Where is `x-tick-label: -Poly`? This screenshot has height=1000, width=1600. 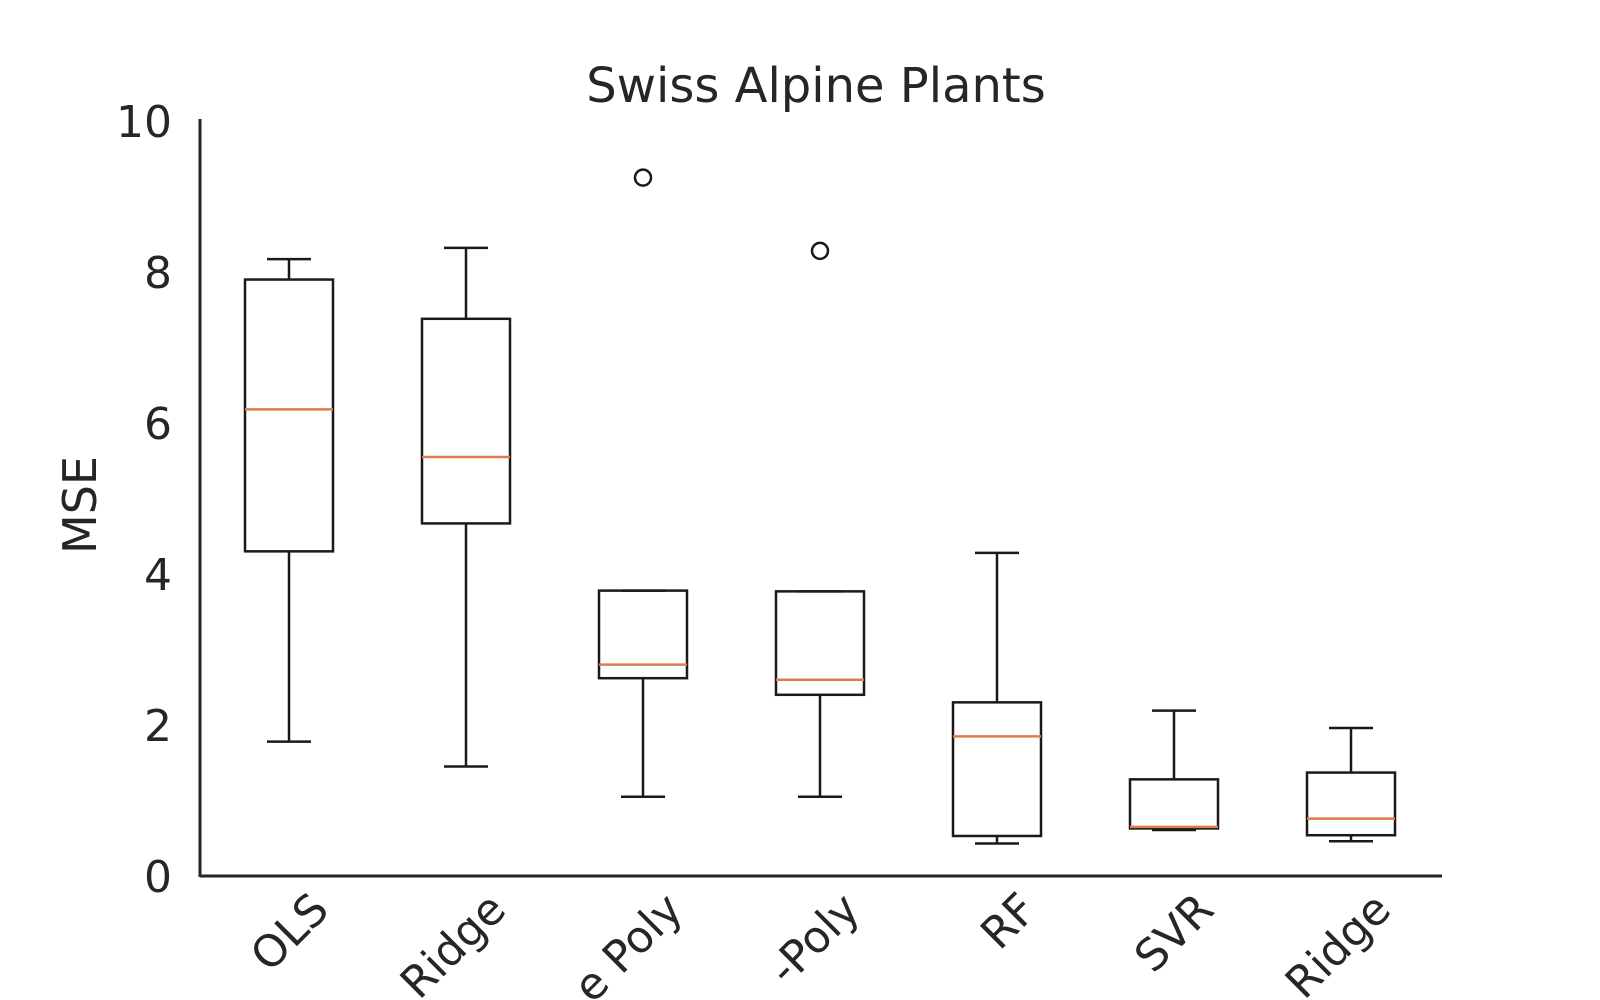 x-tick-label: -Poly is located at coordinates (814, 939).